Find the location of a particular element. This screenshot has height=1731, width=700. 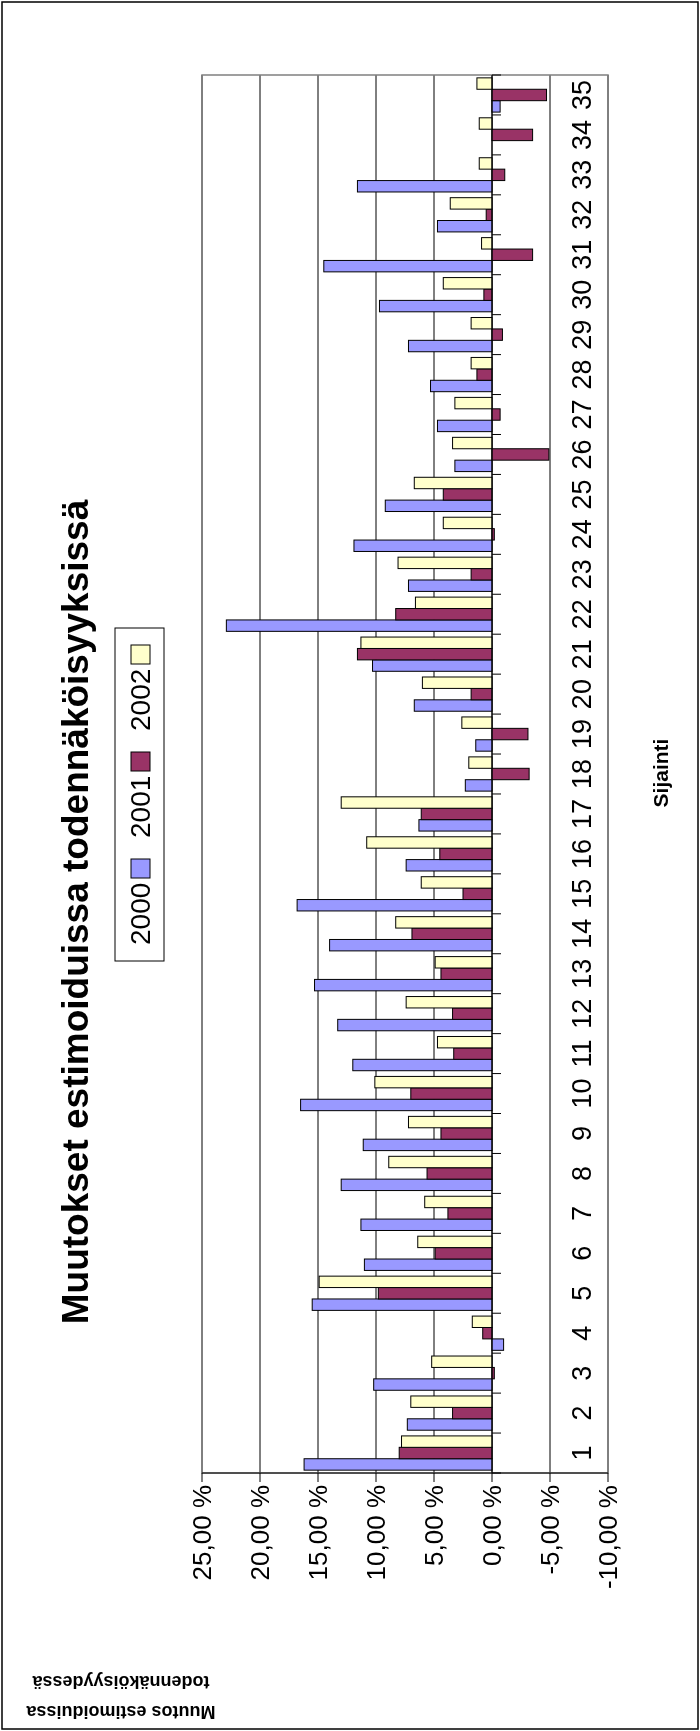

x-tick-label: 0,00 % is located at coordinates (492, 1525).